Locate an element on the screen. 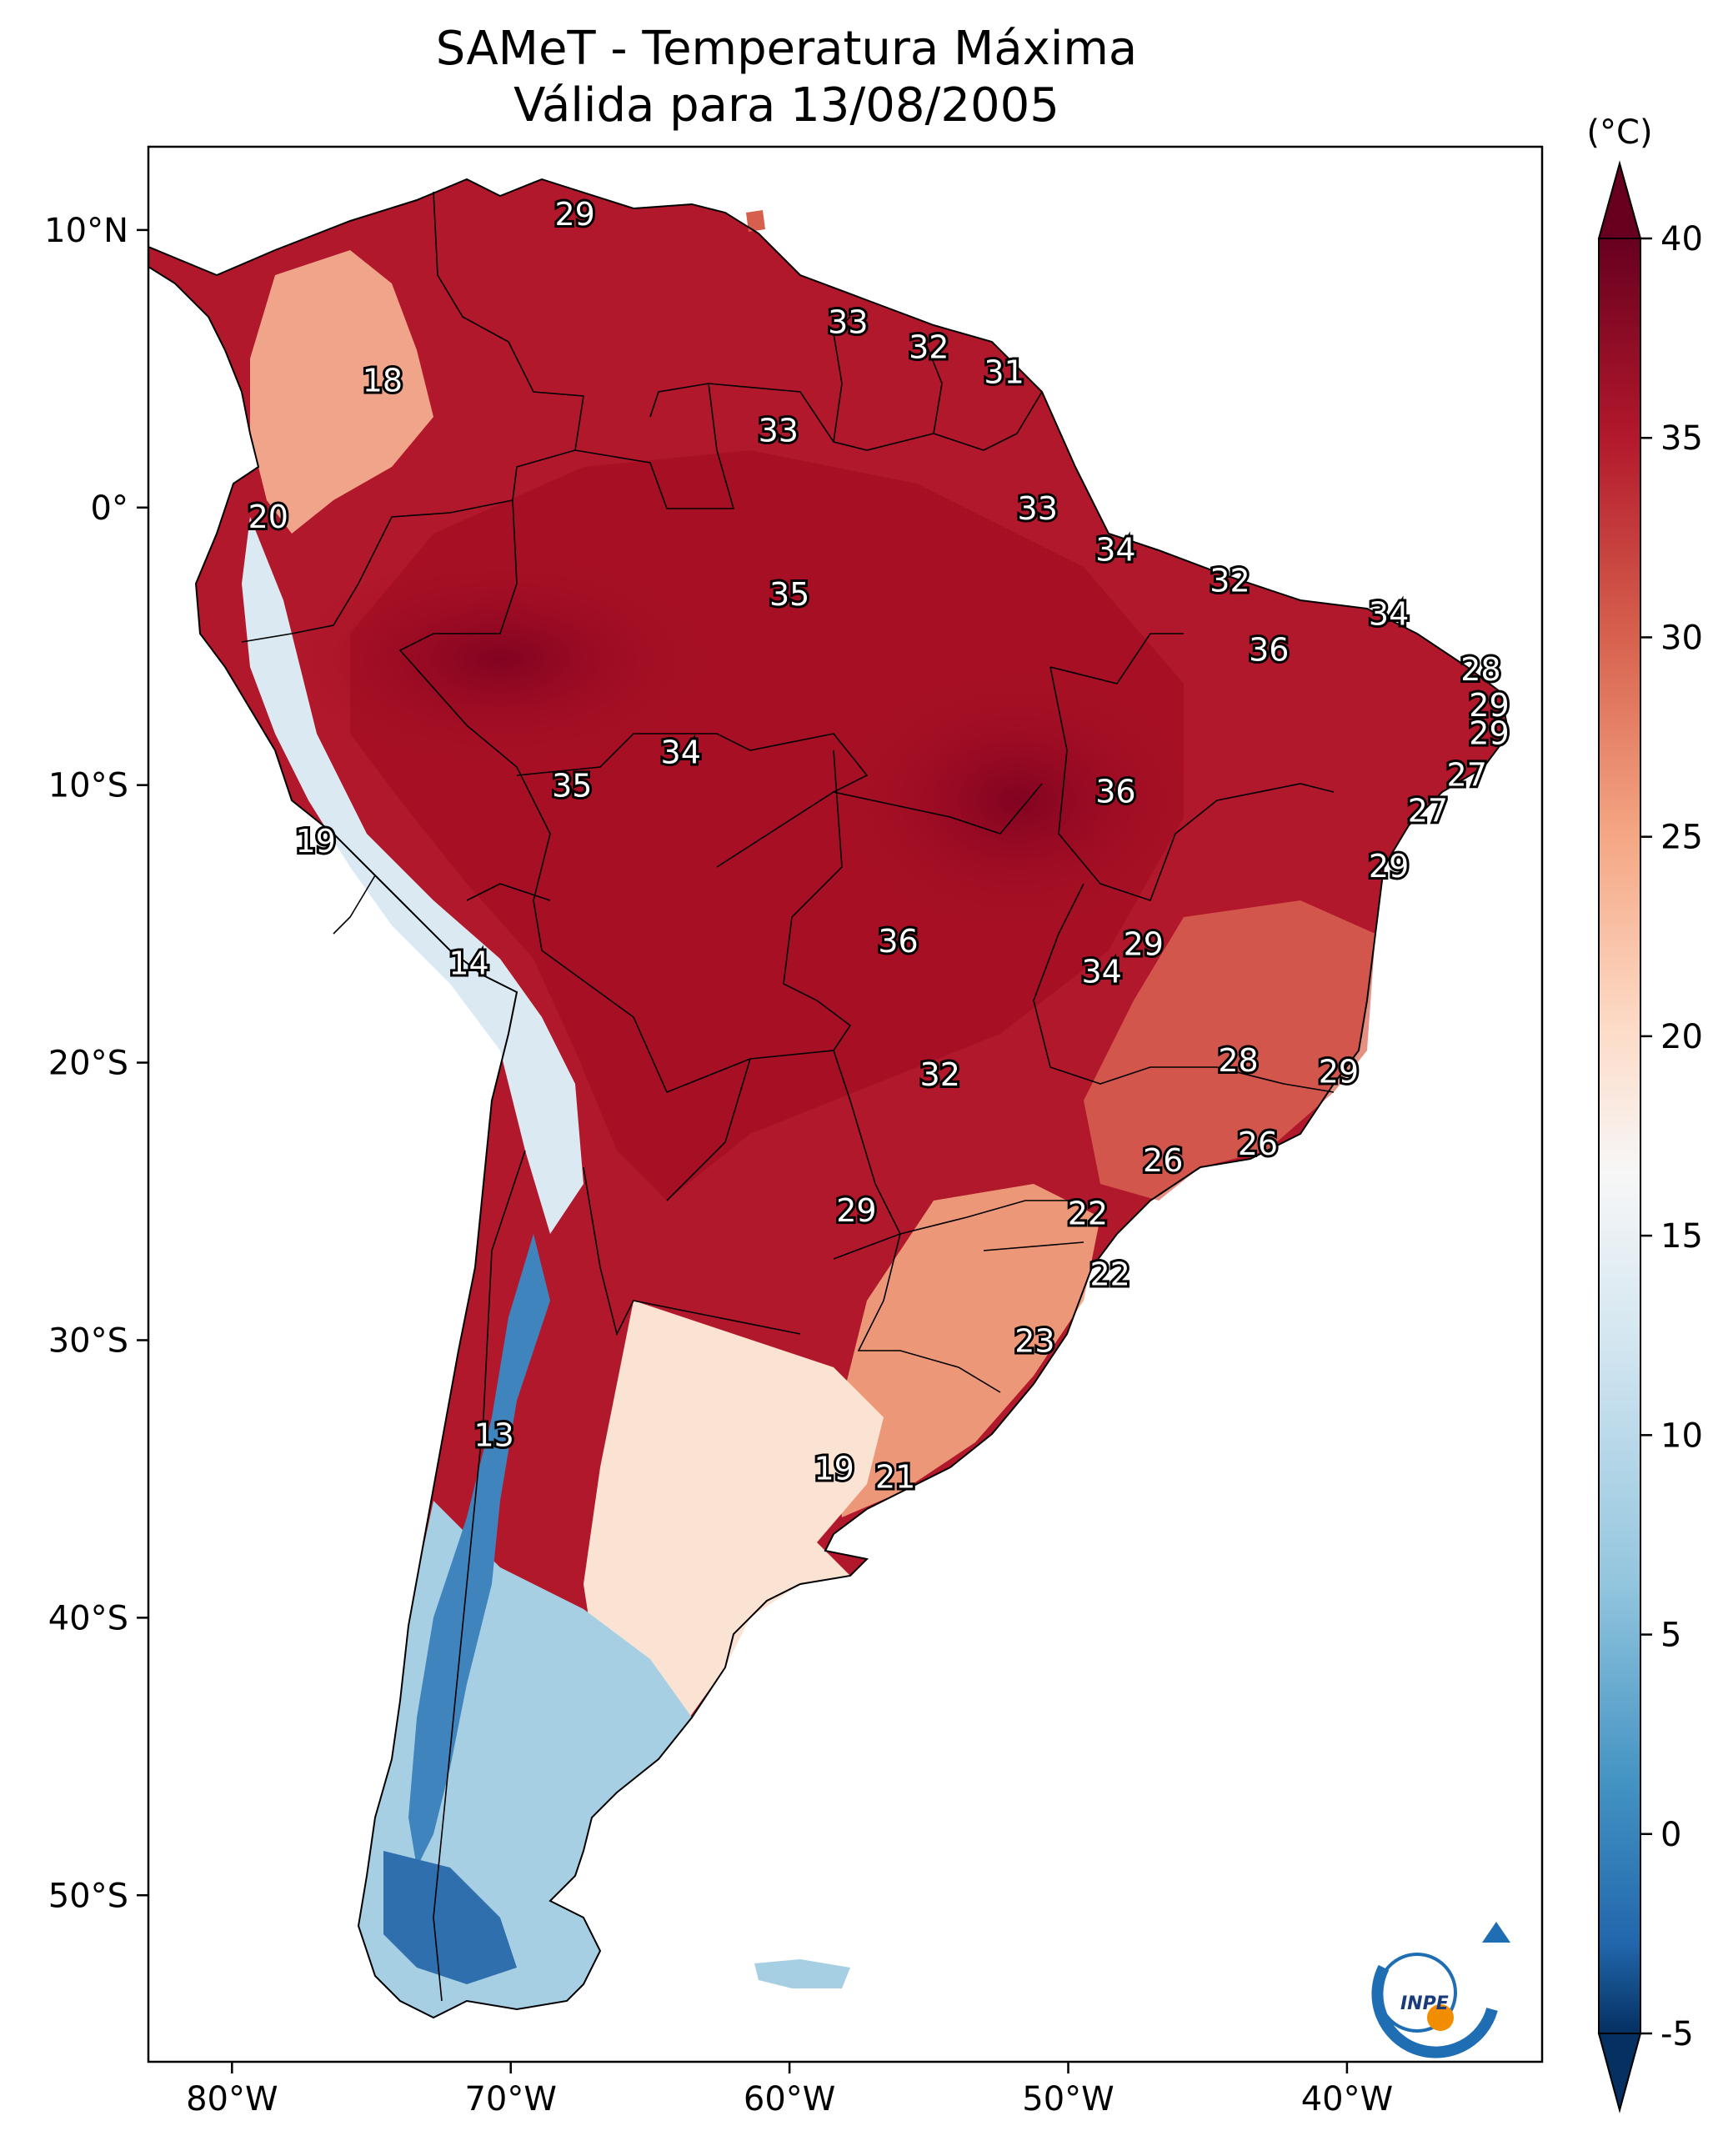  colorbar-tick-label: 15 is located at coordinates (1682, 1236).